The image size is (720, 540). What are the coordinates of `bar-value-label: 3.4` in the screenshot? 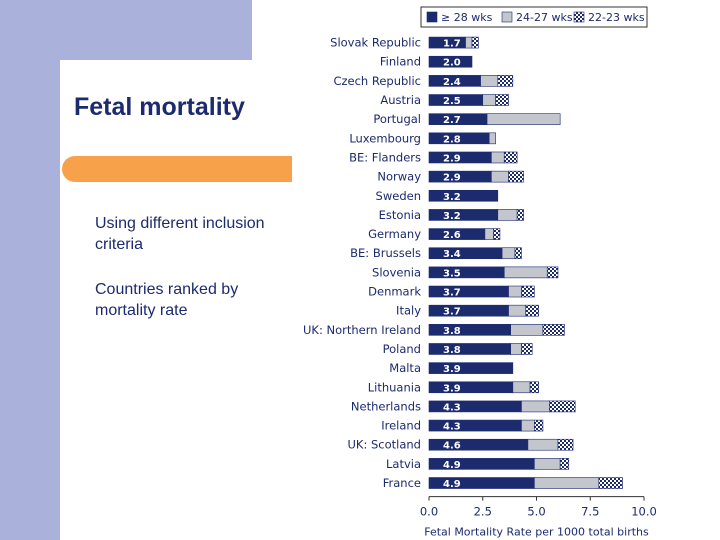 It's located at (452, 254).